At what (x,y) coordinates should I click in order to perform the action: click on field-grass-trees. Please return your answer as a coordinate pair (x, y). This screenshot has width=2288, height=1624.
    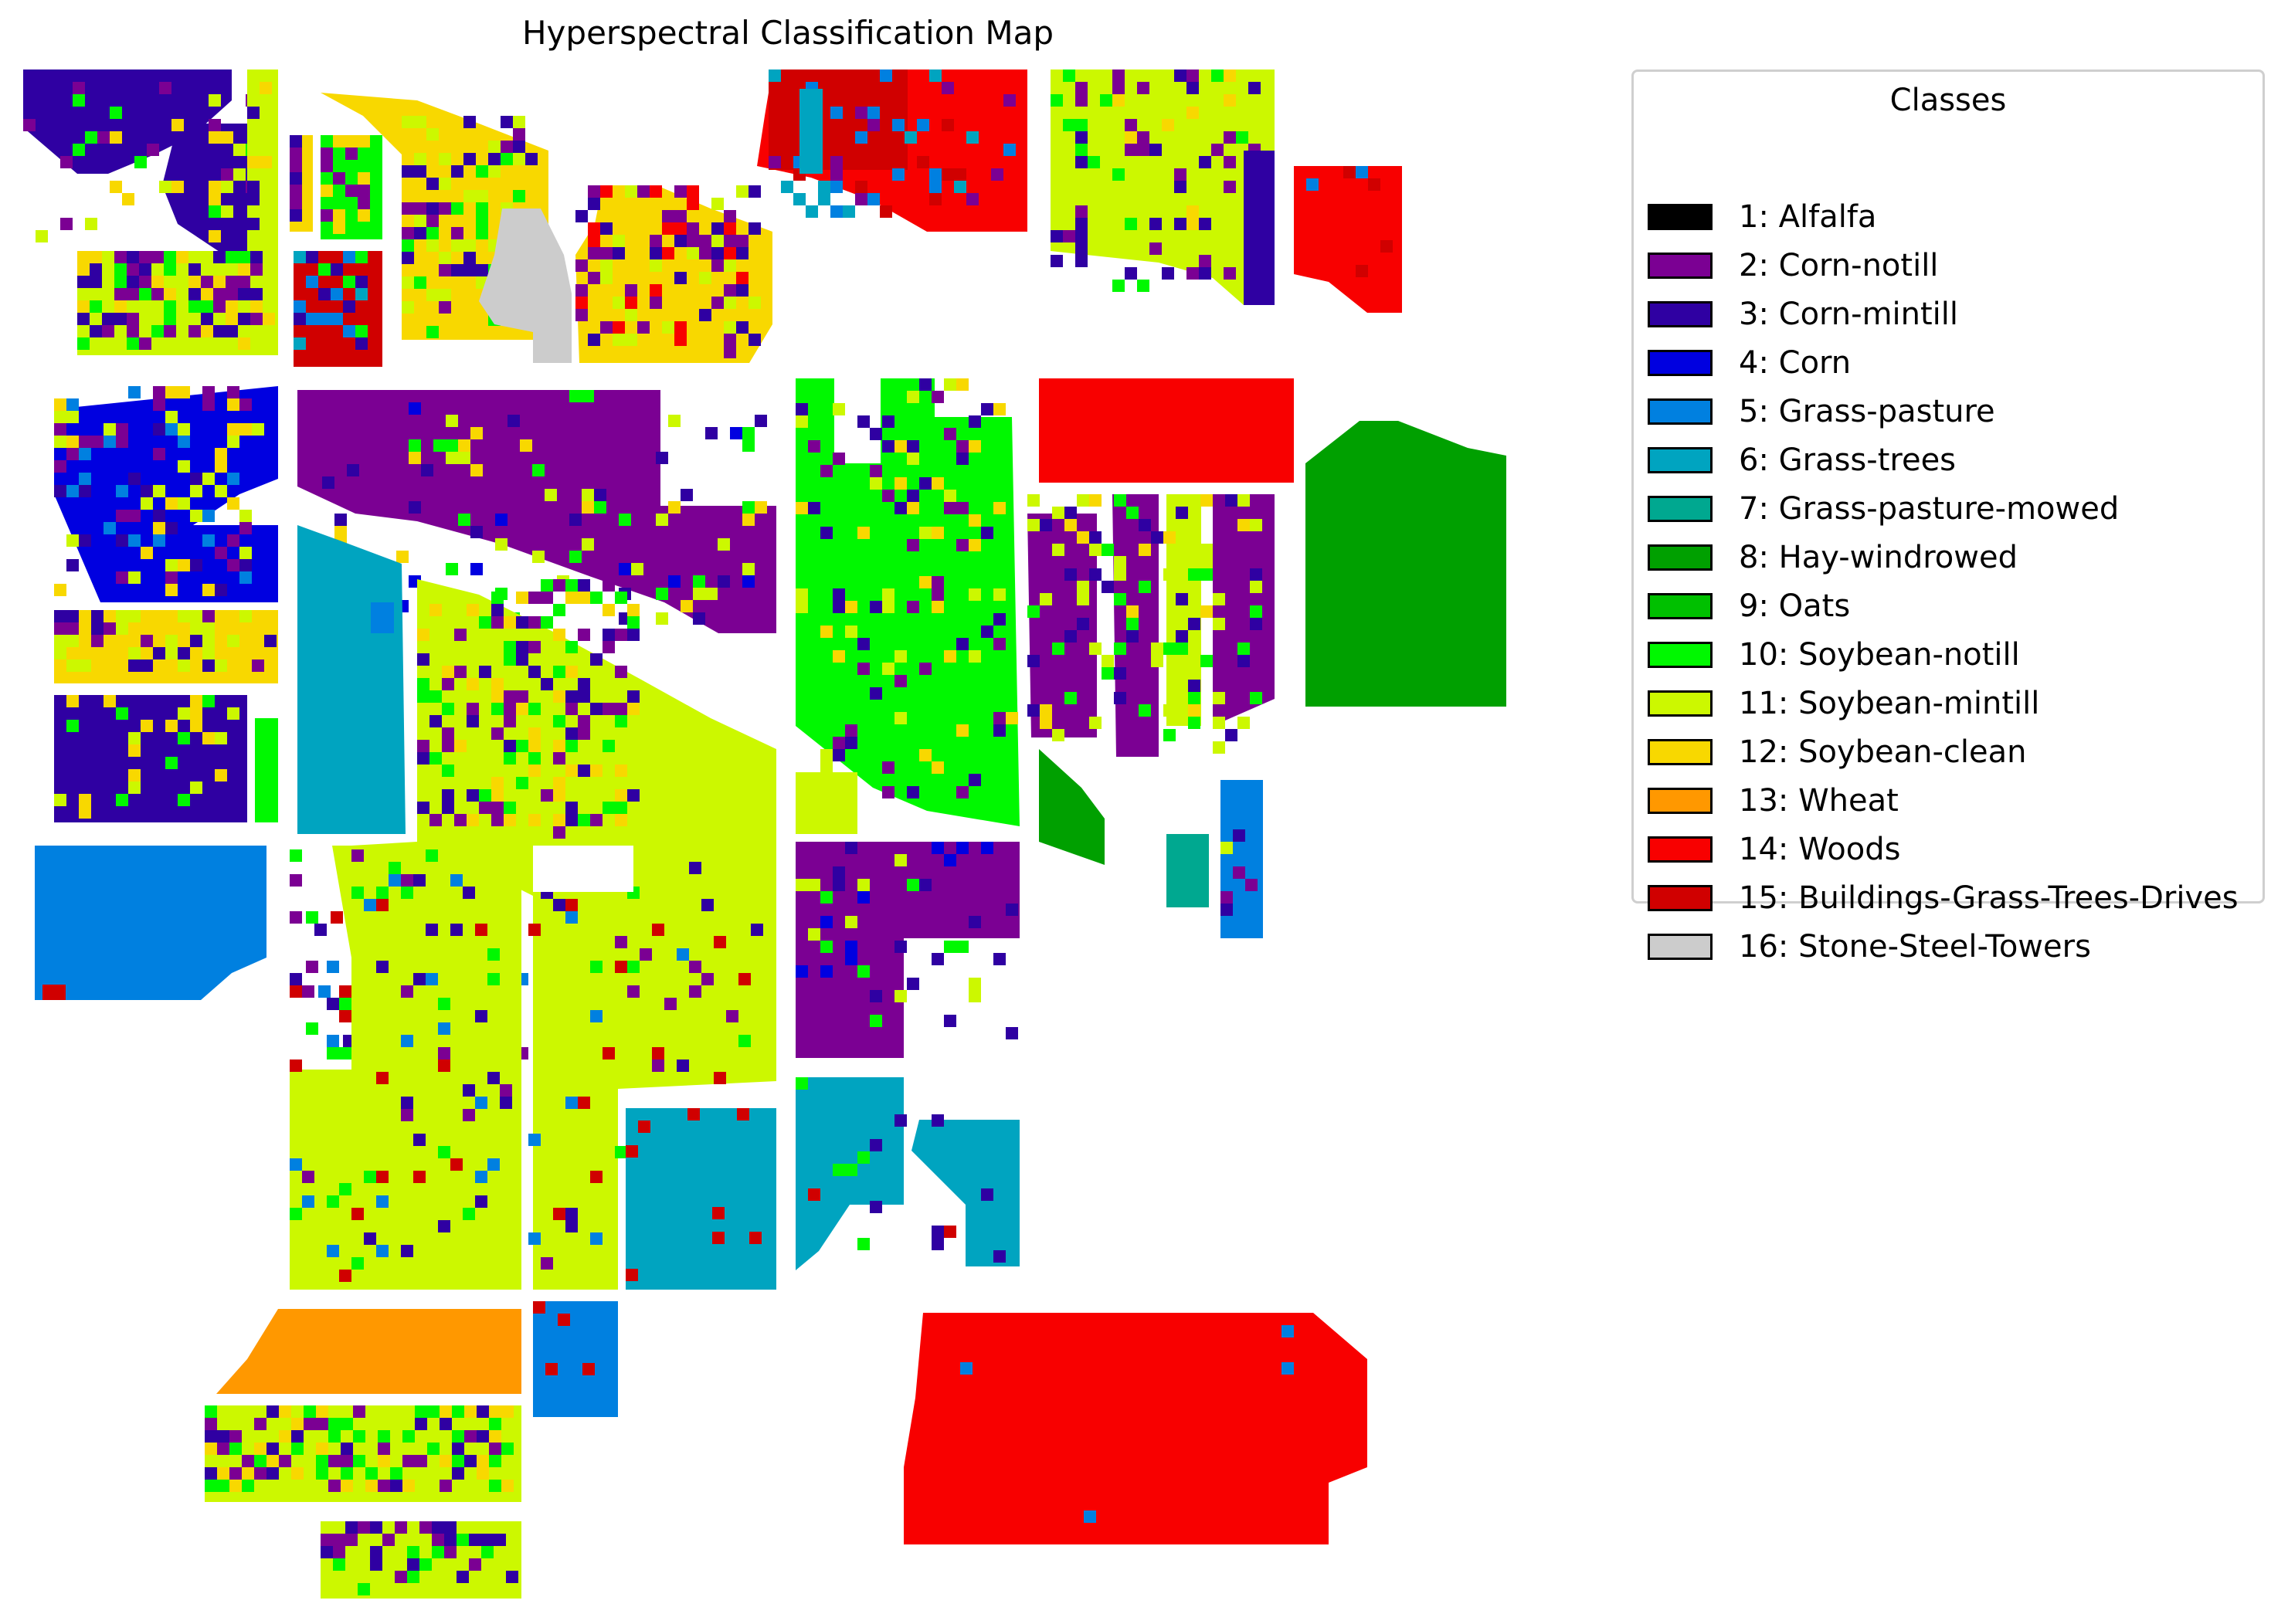
    Looking at the image, I should click on (811, 131).